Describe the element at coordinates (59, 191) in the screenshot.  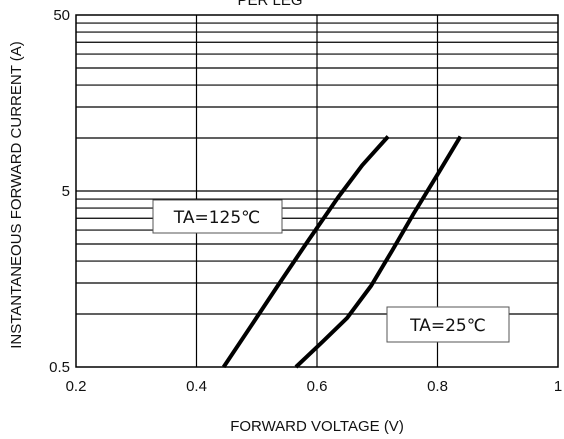
I see `y-tick-labels: 0.5 5 50` at that location.